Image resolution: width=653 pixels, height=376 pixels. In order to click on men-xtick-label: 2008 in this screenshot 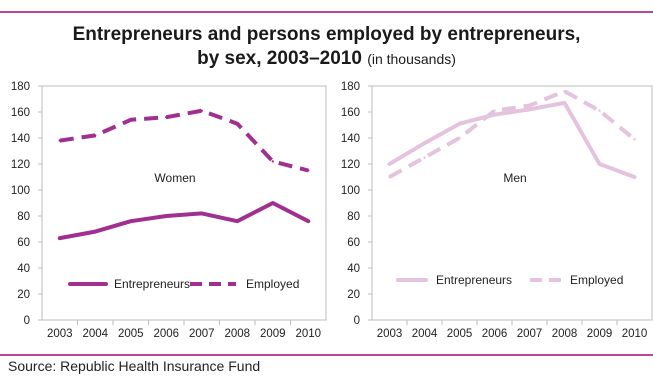, I will do `click(565, 334)`.